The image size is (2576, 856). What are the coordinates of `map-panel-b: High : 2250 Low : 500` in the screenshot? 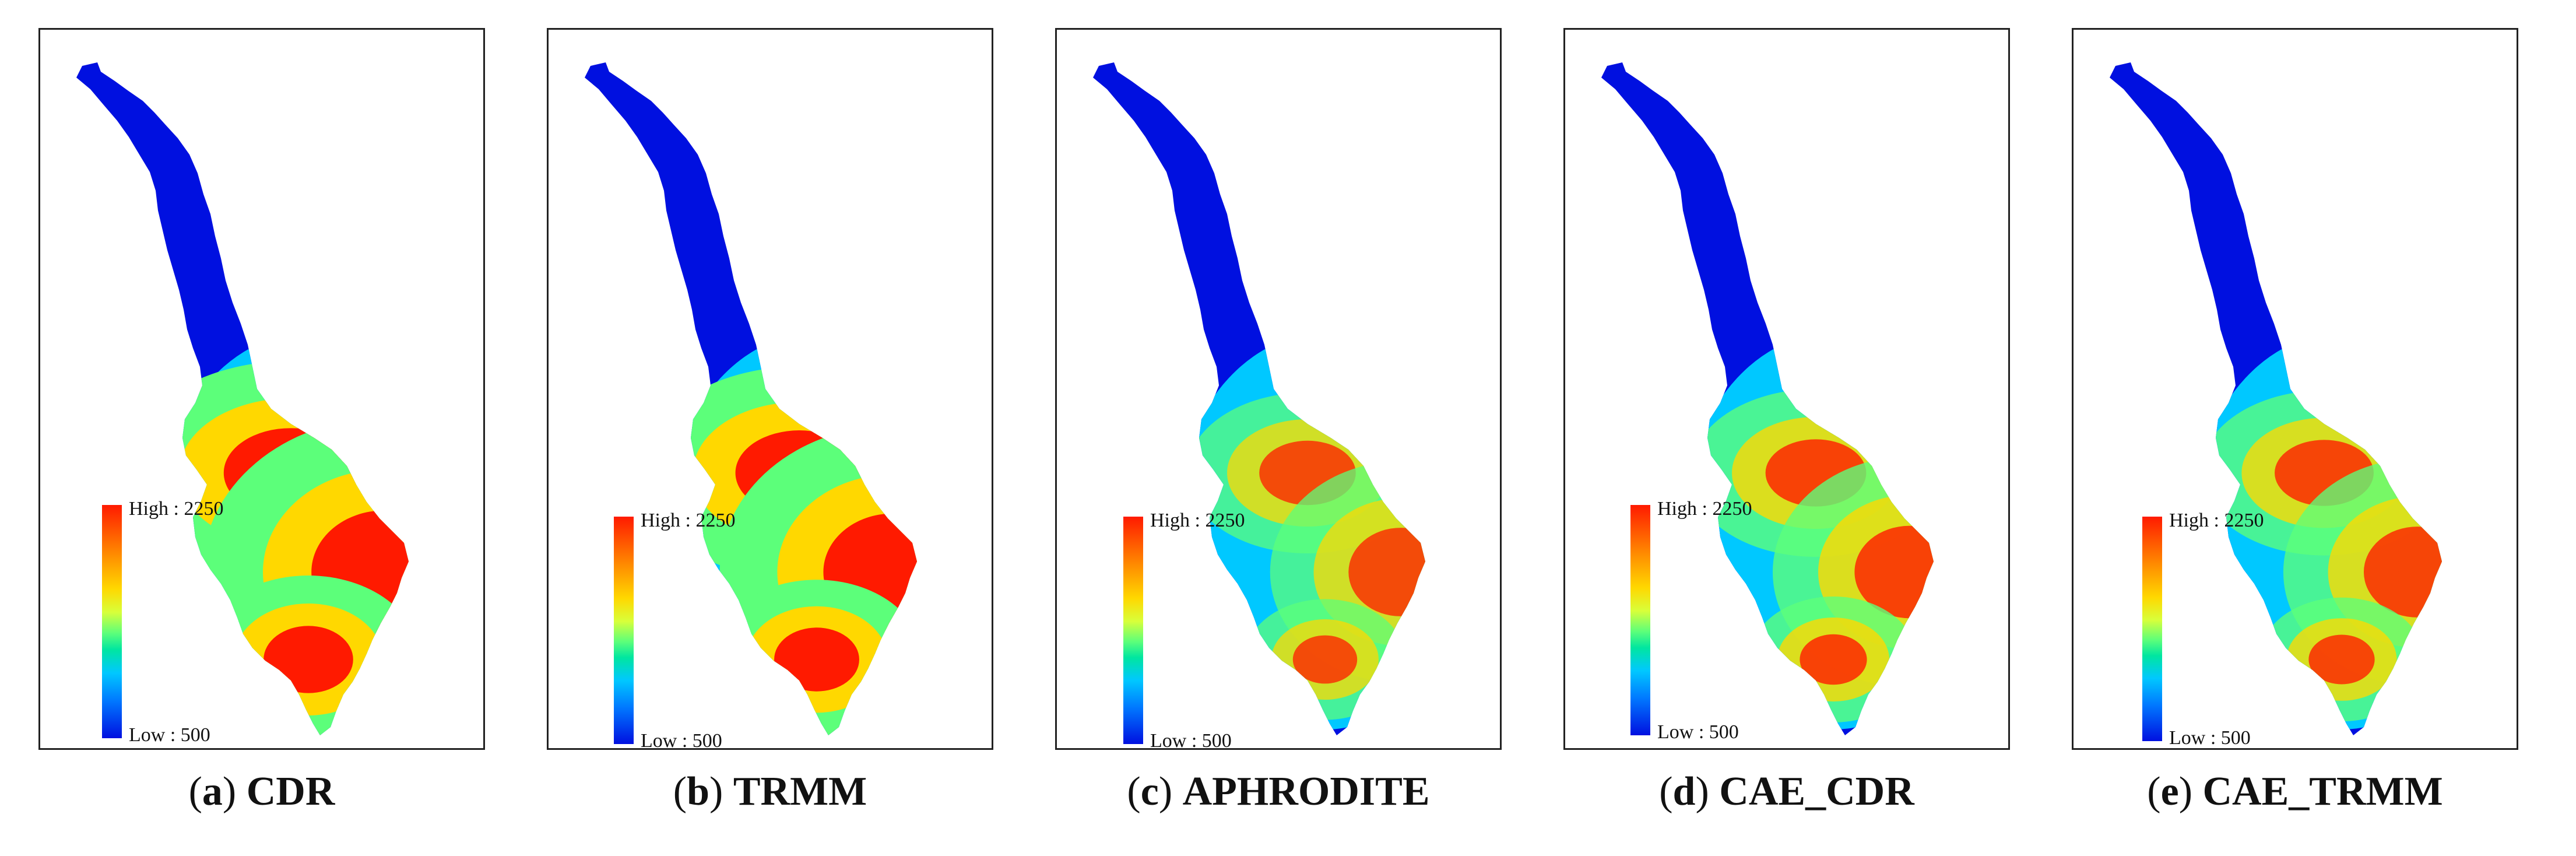 It's located at (770, 389).